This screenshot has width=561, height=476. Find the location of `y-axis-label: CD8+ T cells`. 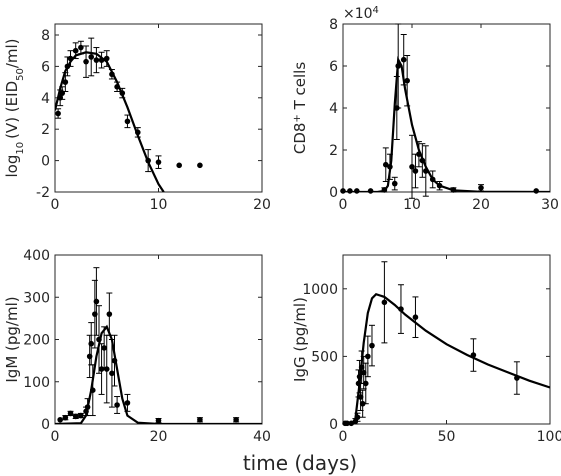

y-axis-label: CD8+ T cells is located at coordinates (300, 108).